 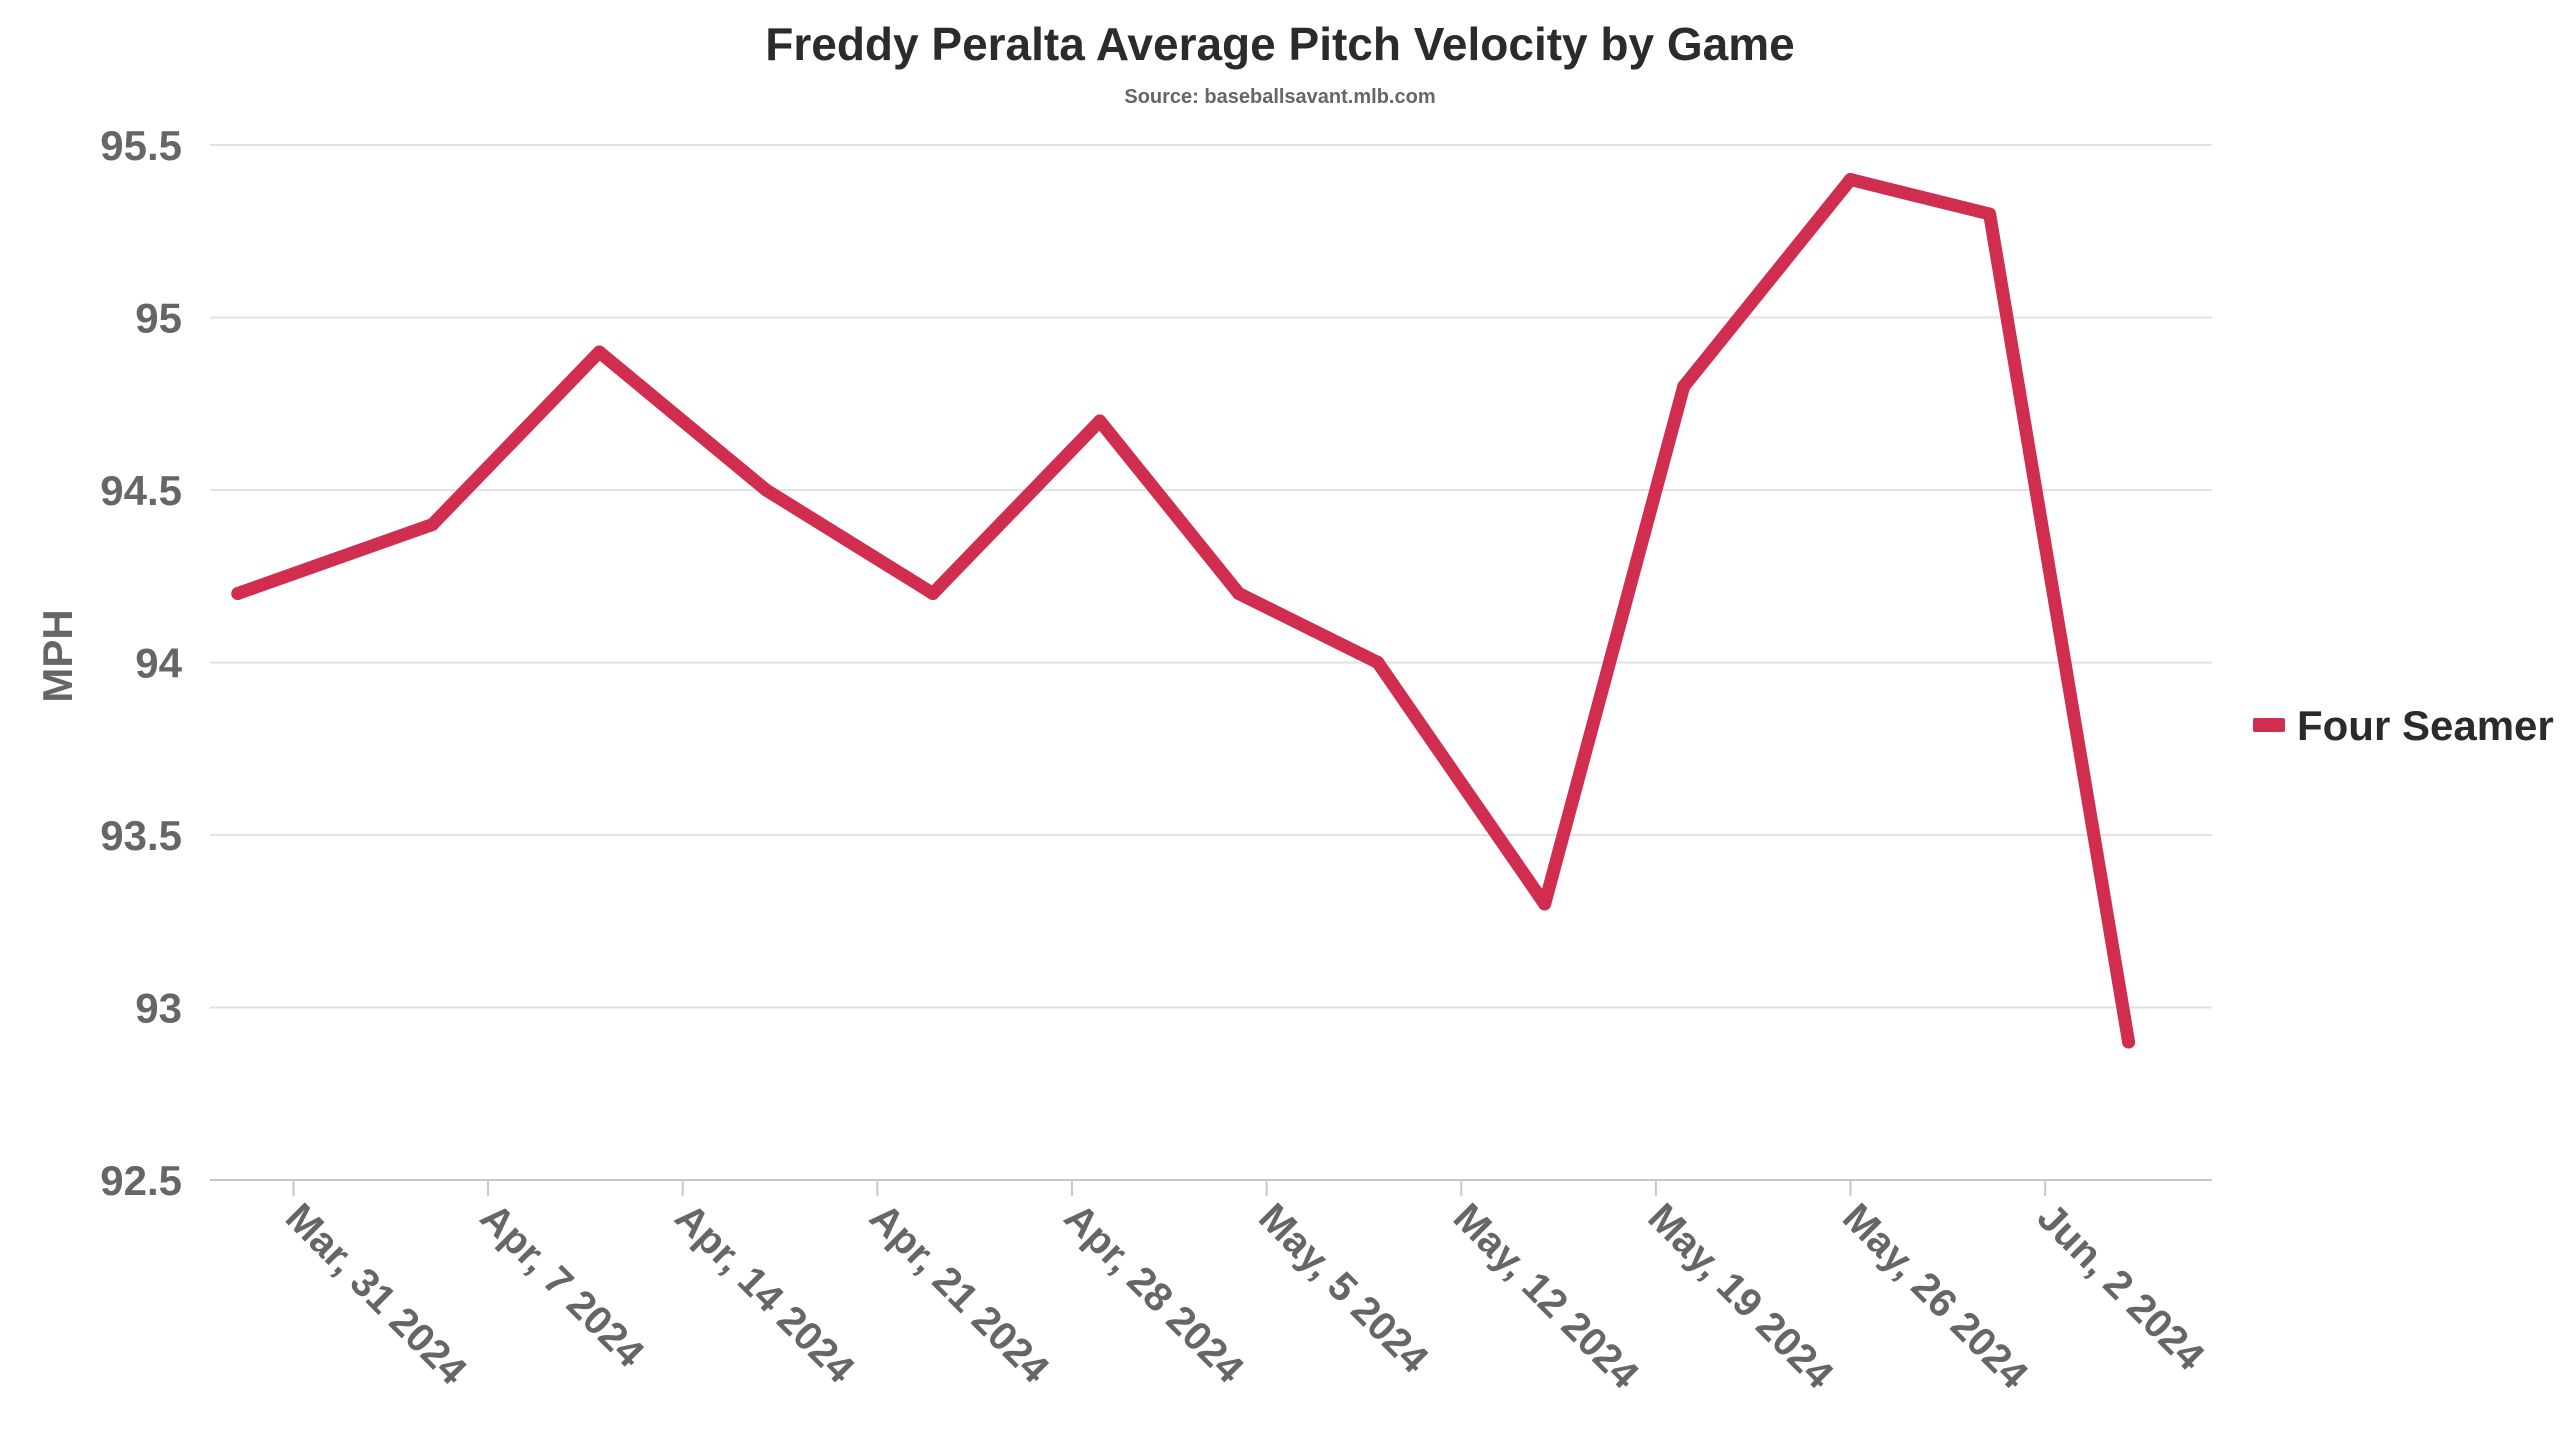 I want to click on legend: Four Seamer, so click(x=2403, y=725).